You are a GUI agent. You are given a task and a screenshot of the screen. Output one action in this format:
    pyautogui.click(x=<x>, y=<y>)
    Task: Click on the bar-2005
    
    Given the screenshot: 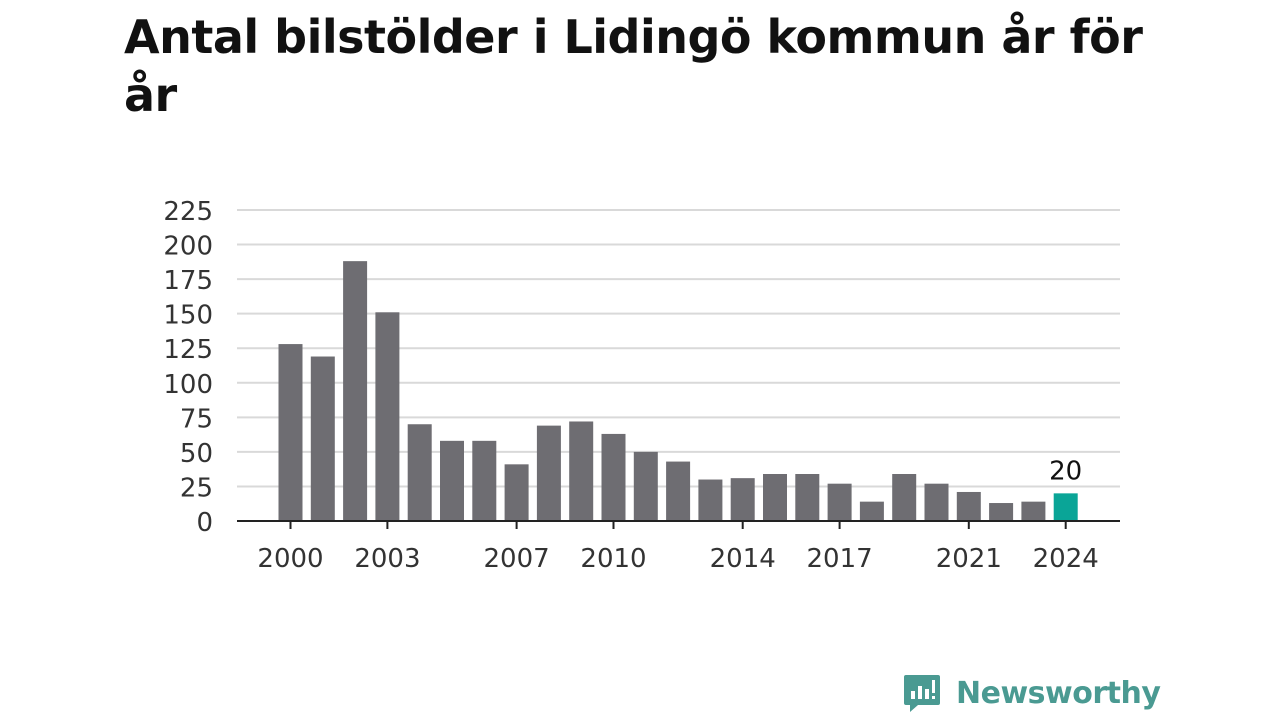 What is the action you would take?
    pyautogui.click(x=452, y=480)
    